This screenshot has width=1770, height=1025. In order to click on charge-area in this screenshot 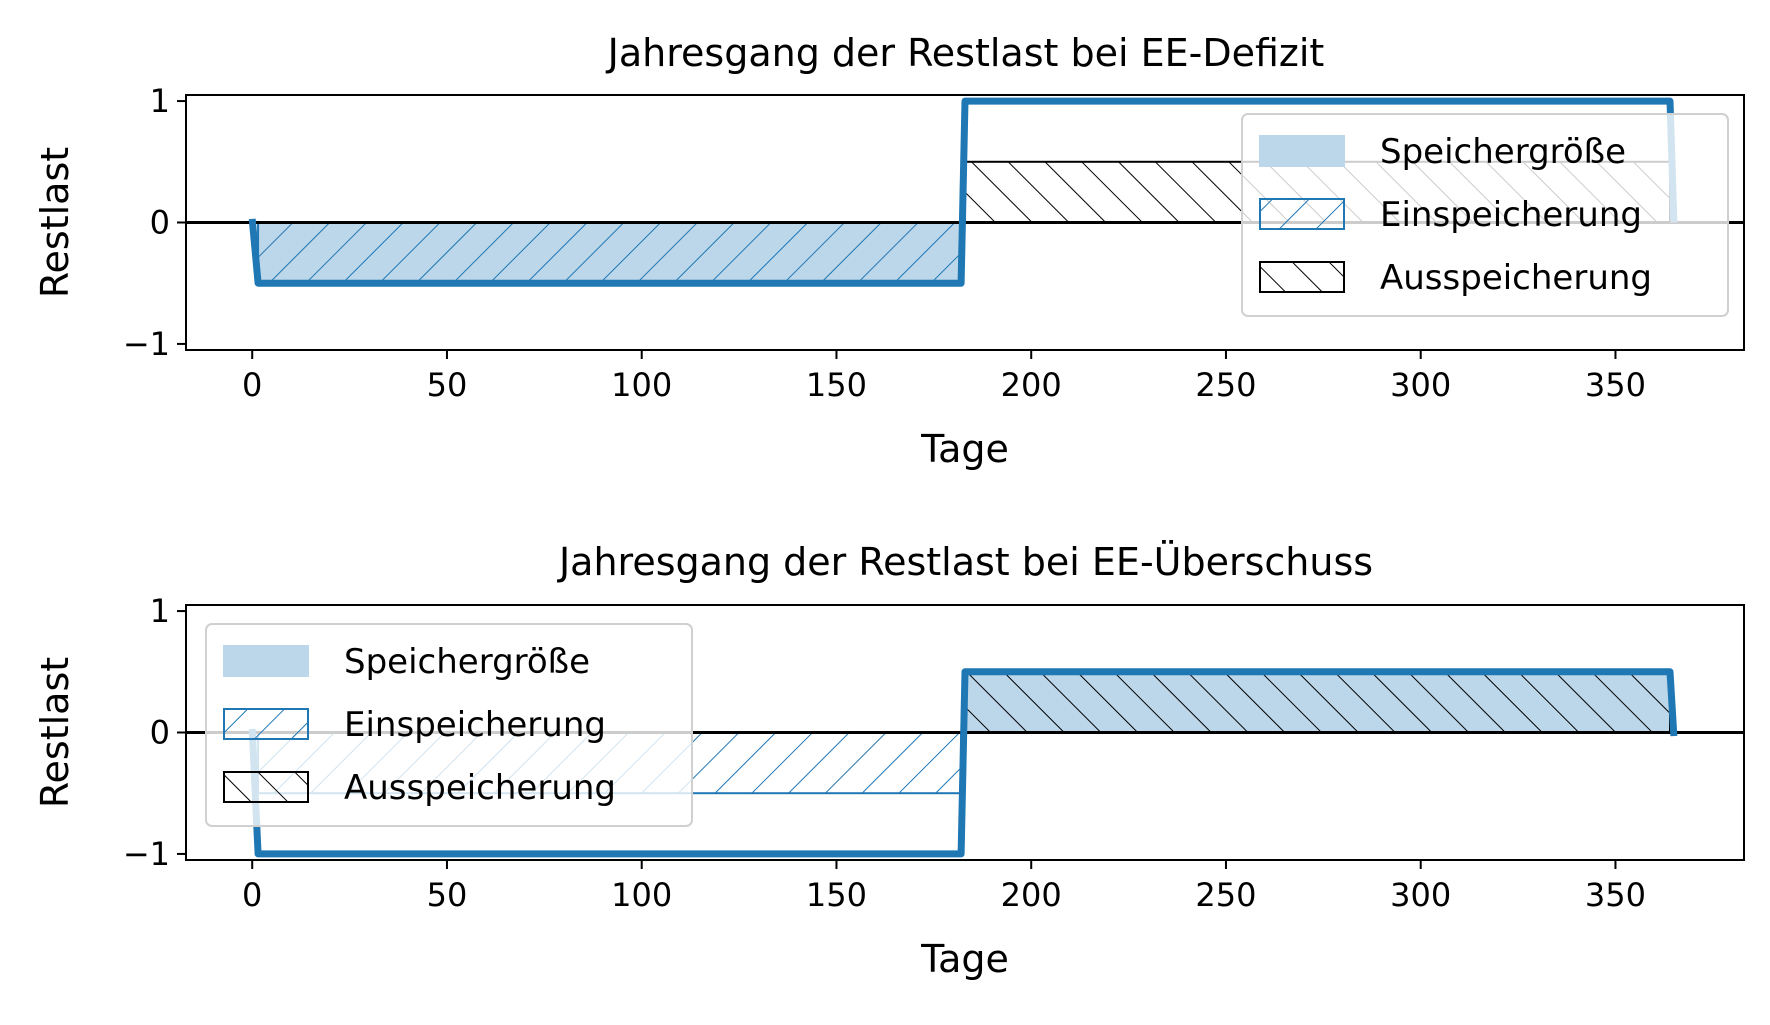, I will do `click(610, 253)`.